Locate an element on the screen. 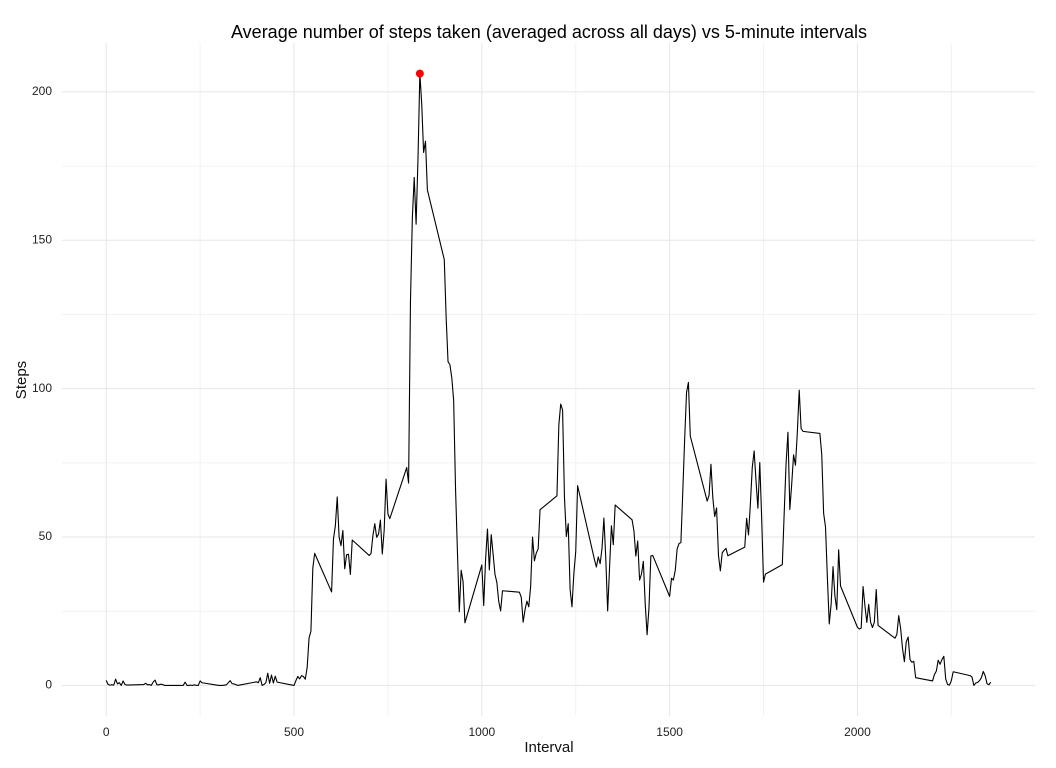 Image resolution: width=1056 pixels, height=768 pixels. y-tick-label: 150 is located at coordinates (42, 239).